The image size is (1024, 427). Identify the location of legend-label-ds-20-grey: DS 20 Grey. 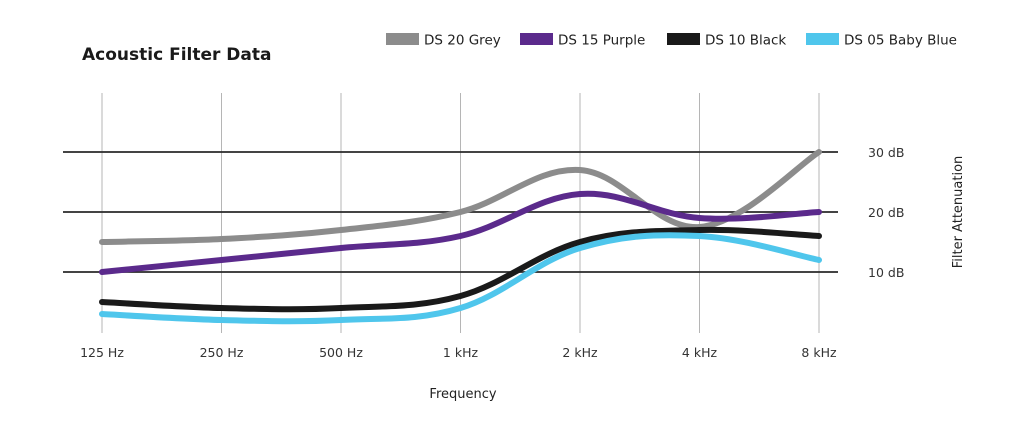
(462, 41).